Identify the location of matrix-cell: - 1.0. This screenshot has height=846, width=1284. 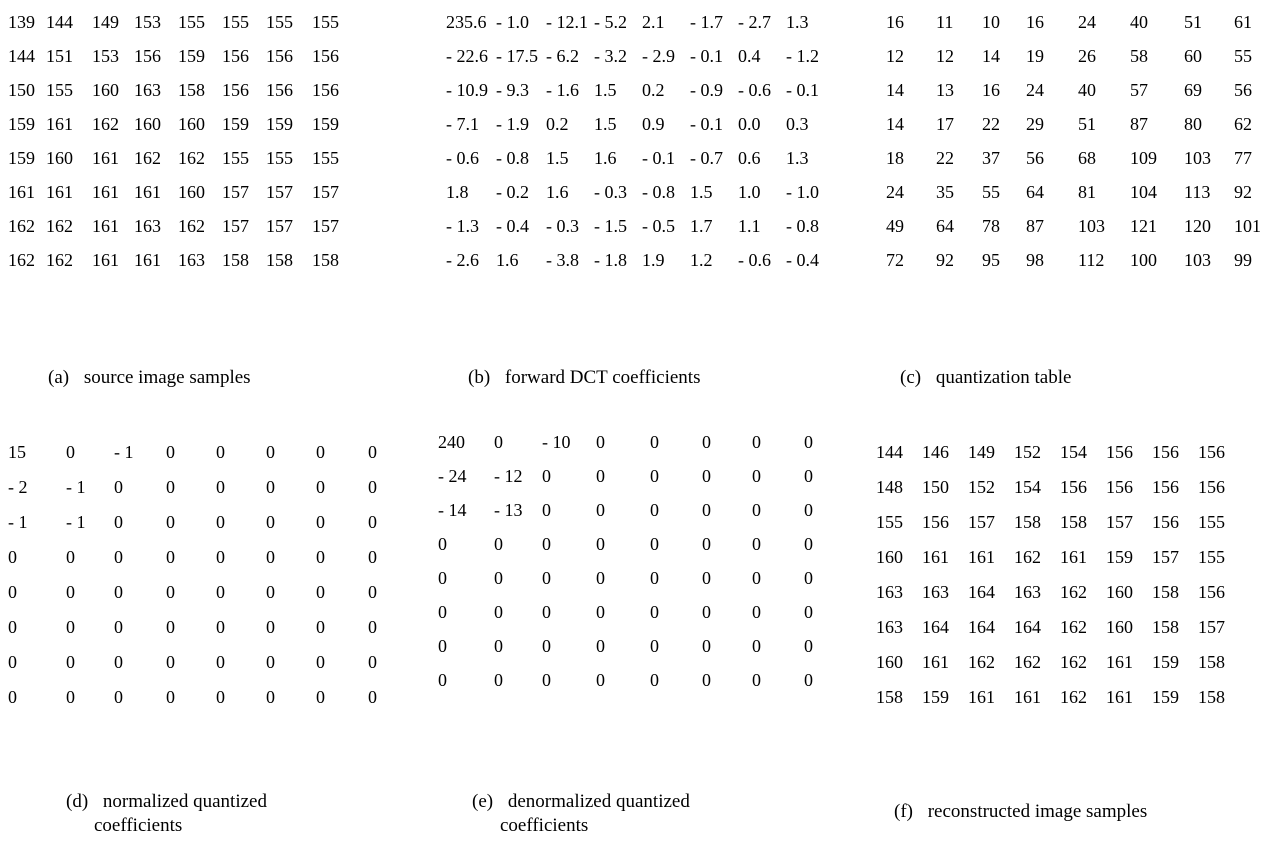
(512, 22).